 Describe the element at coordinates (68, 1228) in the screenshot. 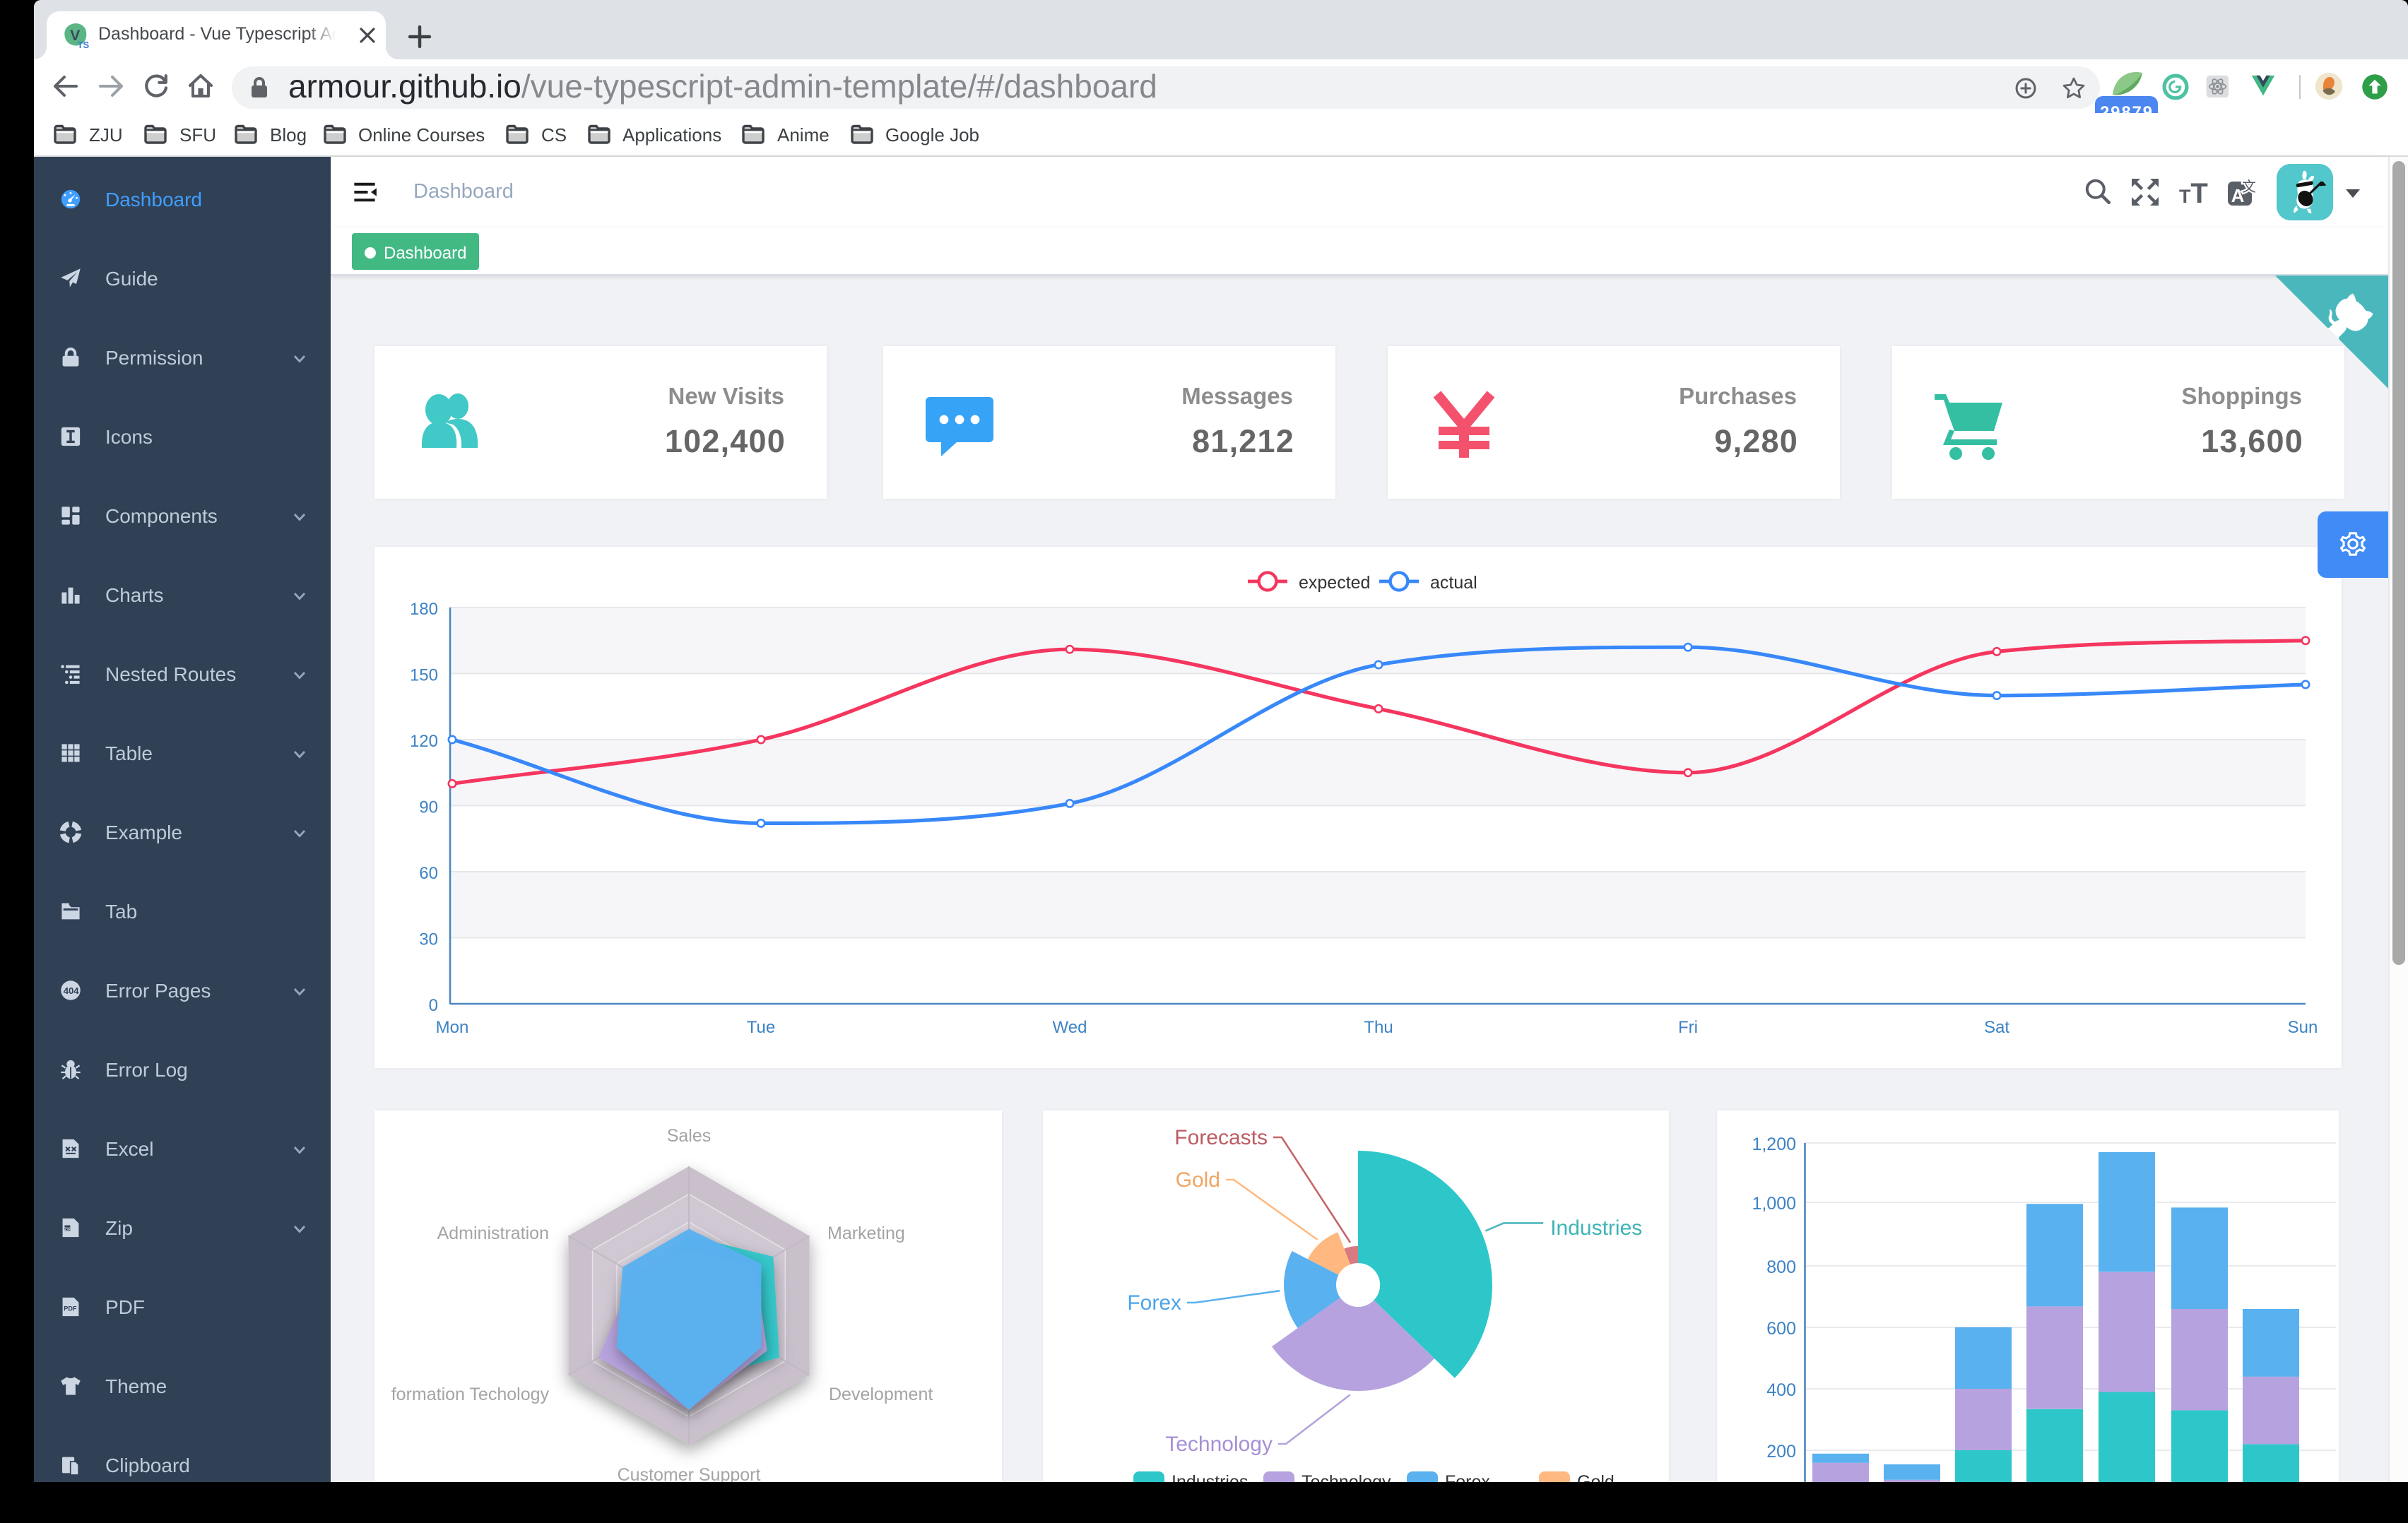

I see `svg-text: ZIP` at that location.